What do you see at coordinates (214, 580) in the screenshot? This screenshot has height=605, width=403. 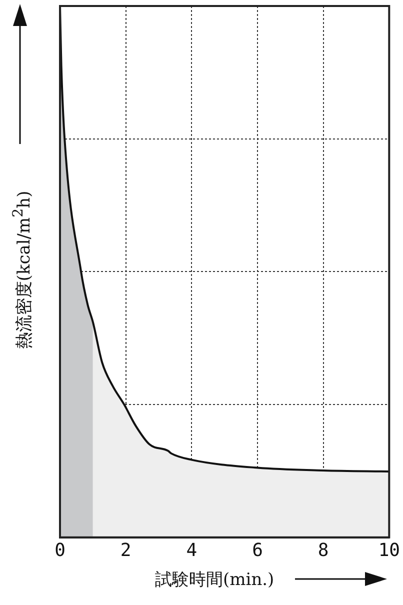 I see `x-axis-title: 試験時間(min.)` at bounding box center [214, 580].